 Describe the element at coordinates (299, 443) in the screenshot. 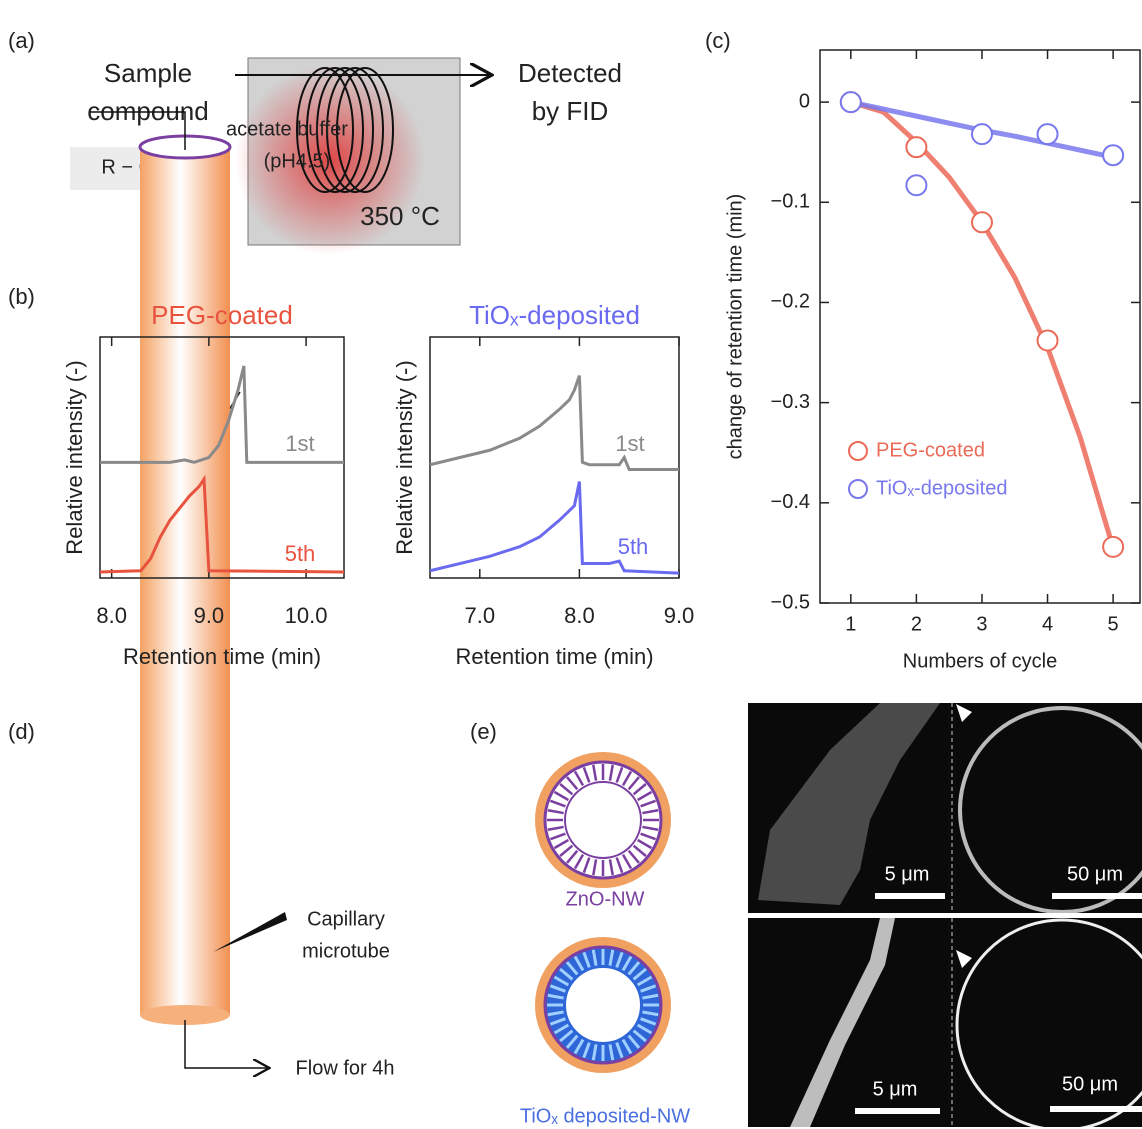

I see `series-label: 1st` at that location.